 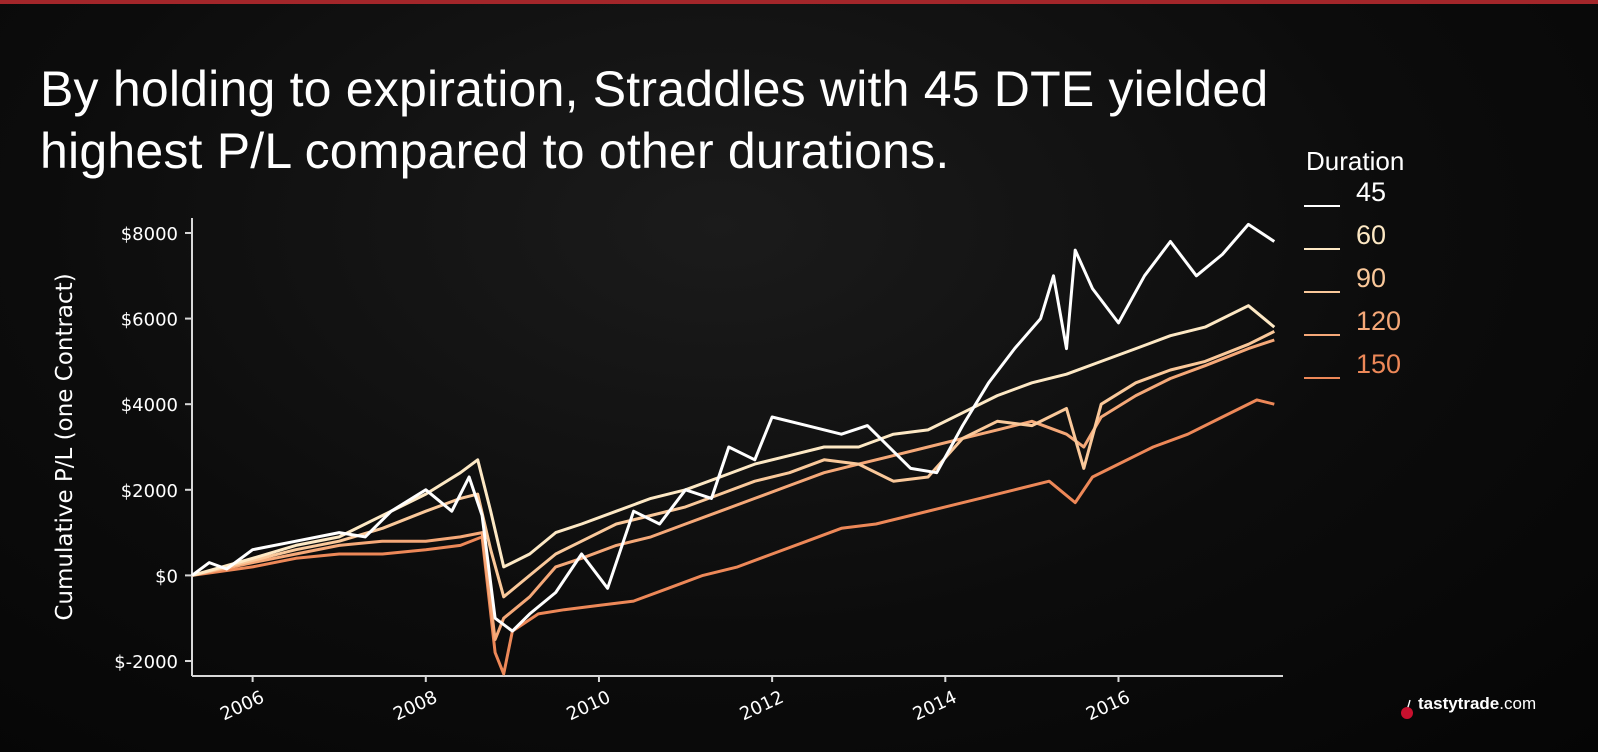 What do you see at coordinates (1355, 161) in the screenshot?
I see `legend-title: Duration` at bounding box center [1355, 161].